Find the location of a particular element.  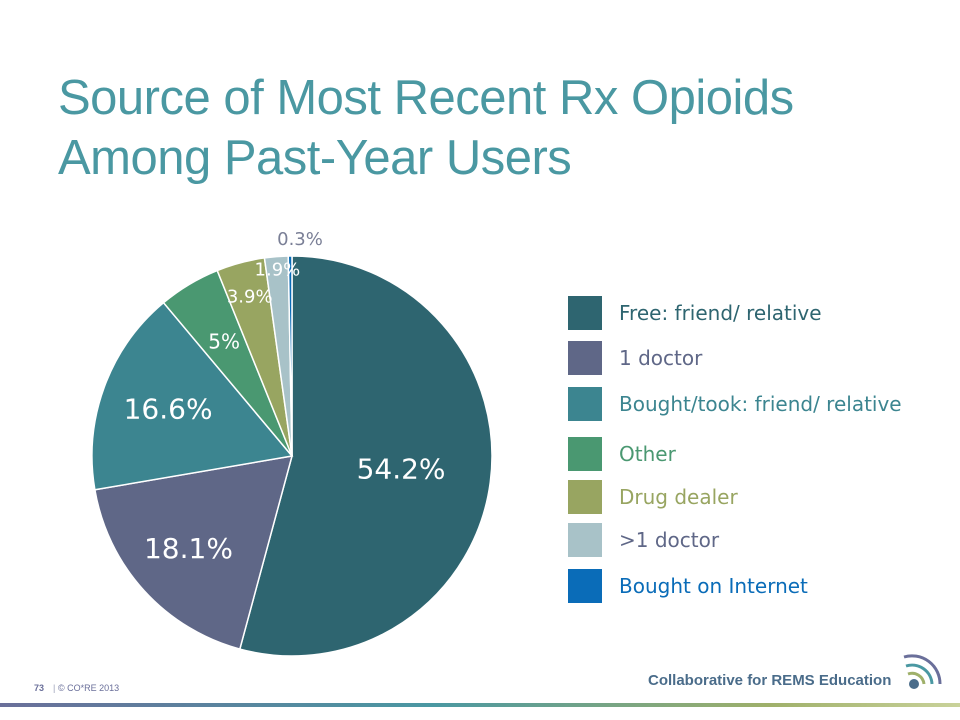

pie-slice-label-5: 3.9% is located at coordinates (250, 297).